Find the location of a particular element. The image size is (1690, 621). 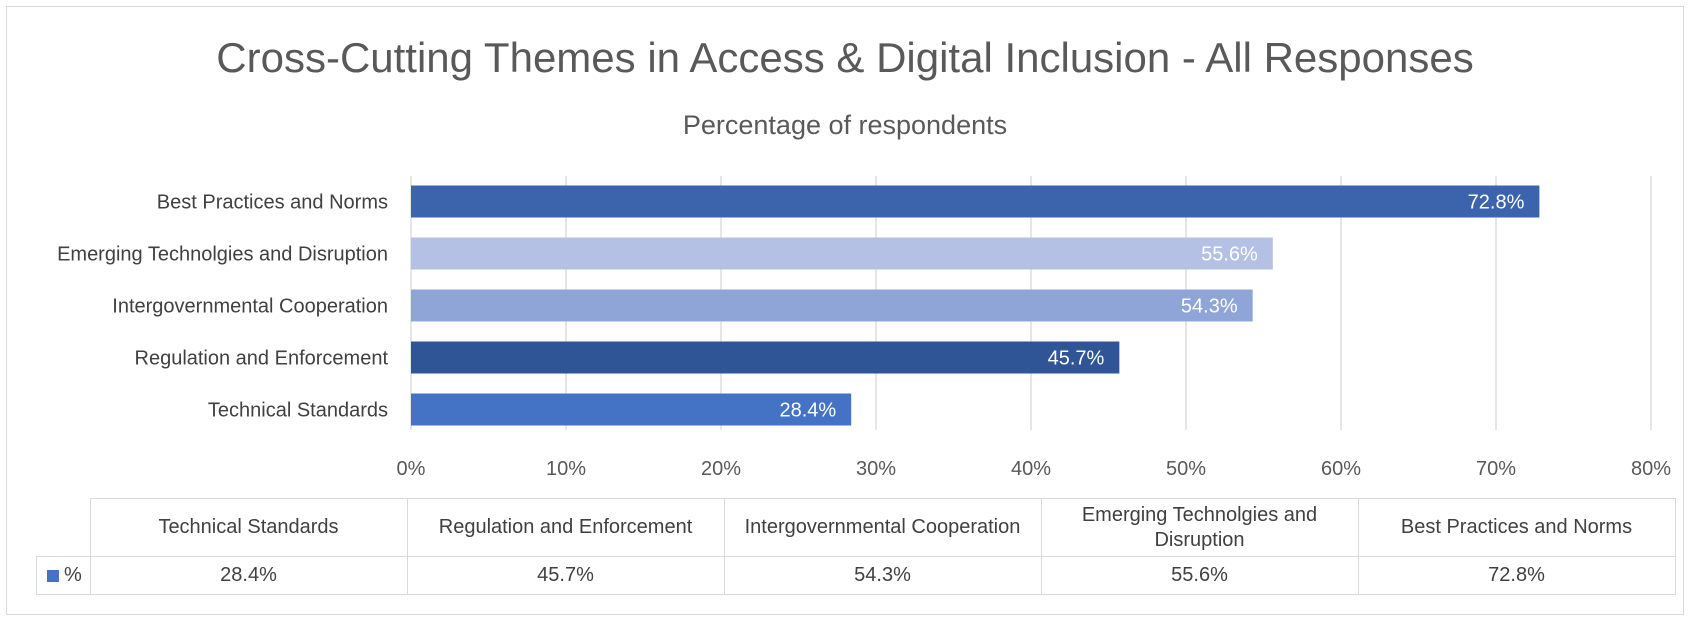

bar-data-label: 55.6% is located at coordinates (1229, 255).